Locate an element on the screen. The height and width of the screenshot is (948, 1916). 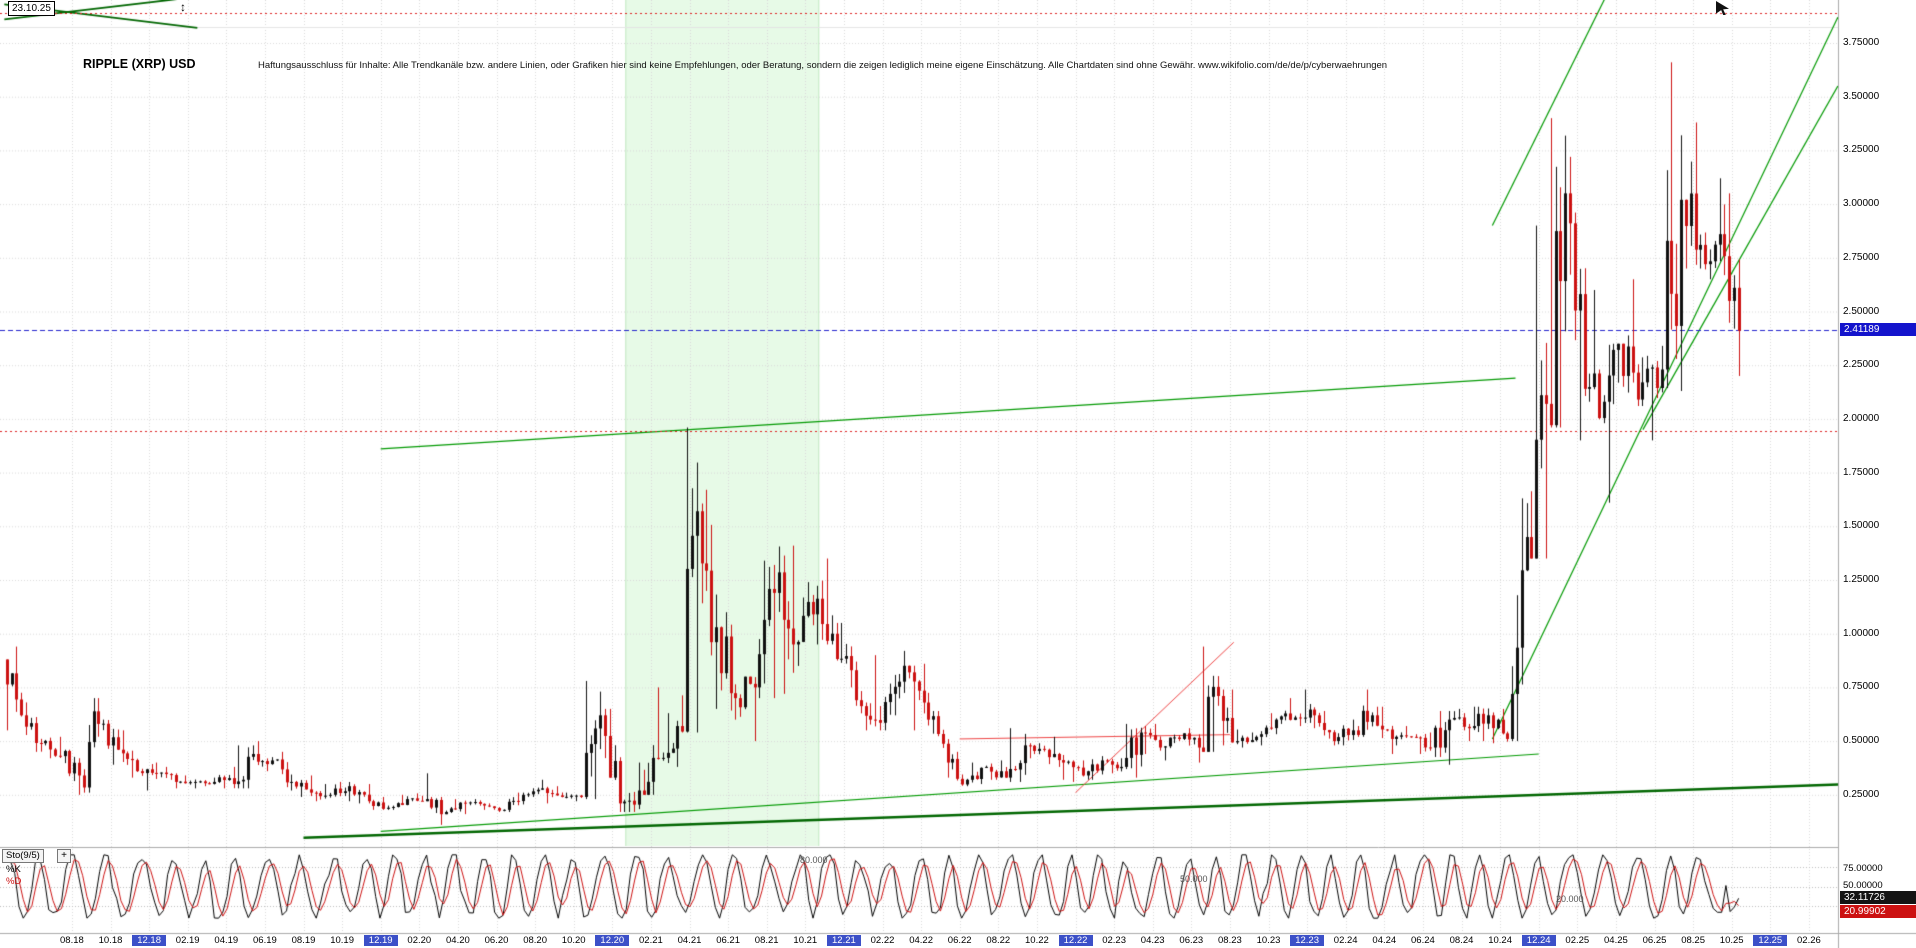
date-tick-label: 10.22 is located at coordinates (1037, 940).